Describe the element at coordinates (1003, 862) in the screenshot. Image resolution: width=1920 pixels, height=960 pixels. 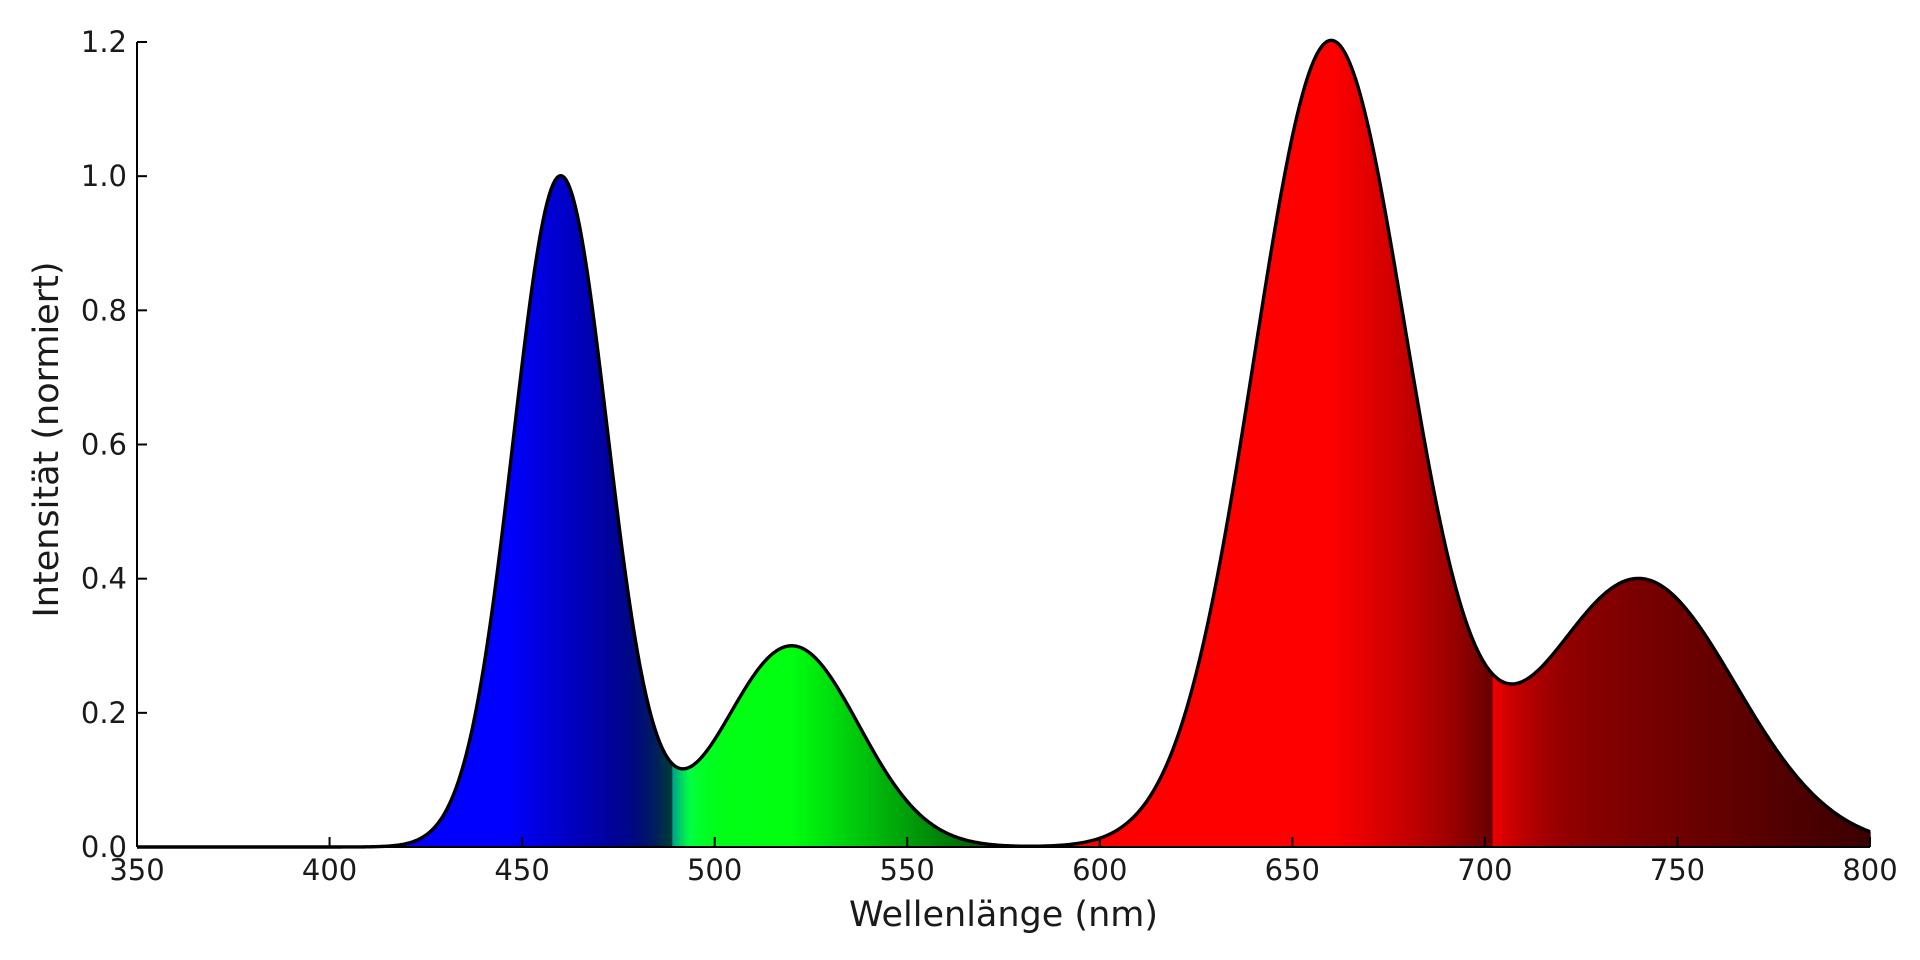
I see `x-ticks: 350 400 450 500 550 600 650 700 750 800` at that location.